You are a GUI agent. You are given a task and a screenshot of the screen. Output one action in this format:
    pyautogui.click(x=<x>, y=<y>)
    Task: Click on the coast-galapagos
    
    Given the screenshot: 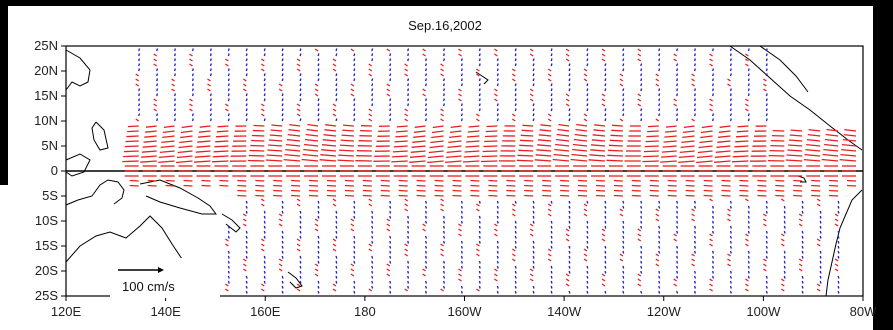 What is the action you would take?
    pyautogui.click(x=802, y=179)
    